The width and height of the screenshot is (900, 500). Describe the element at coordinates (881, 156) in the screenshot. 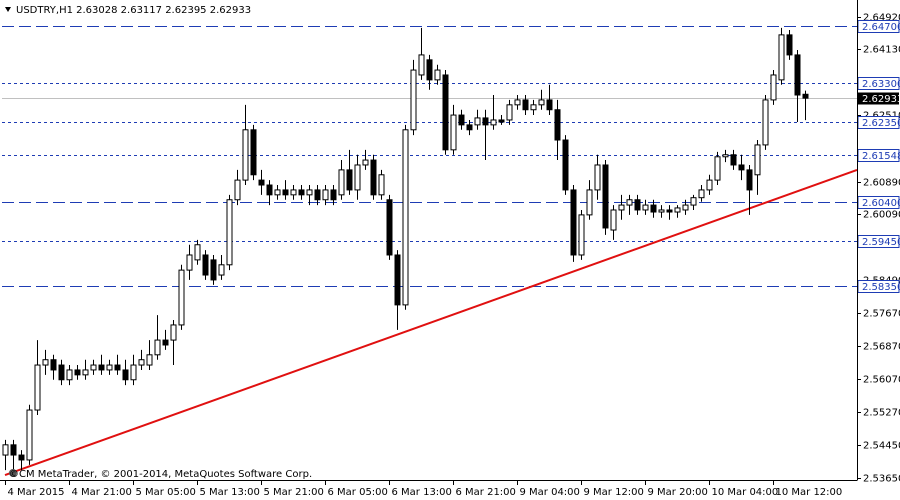

I see `level-label: 2.61548` at that location.